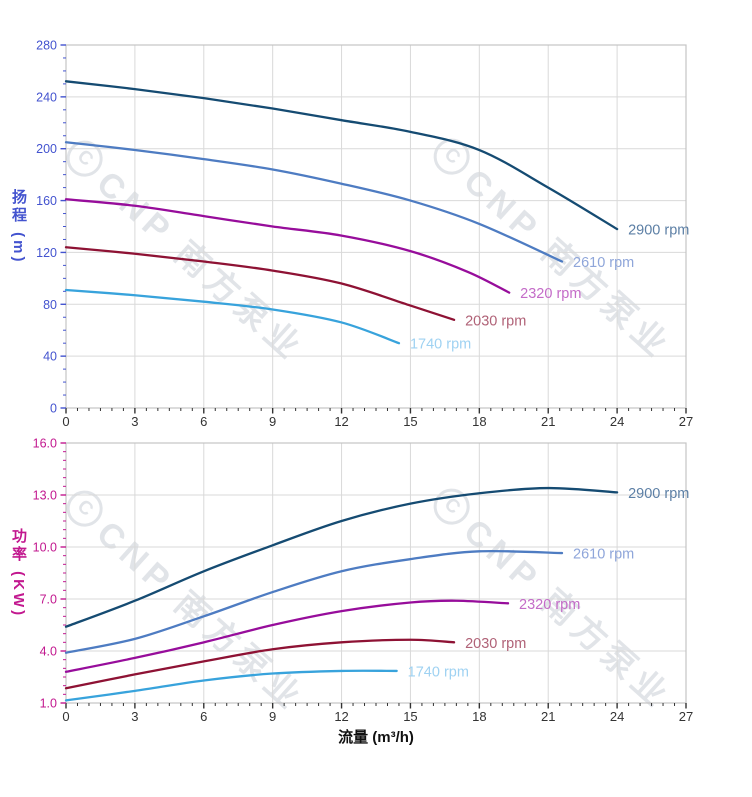  I want to click on y-tick-label: 200, so click(46, 149).